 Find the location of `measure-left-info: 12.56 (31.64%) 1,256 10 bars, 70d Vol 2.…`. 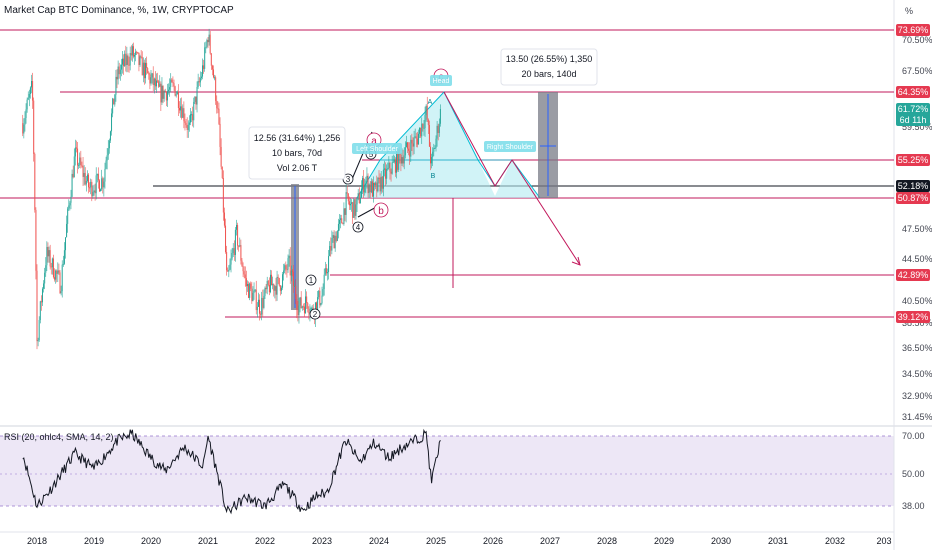

measure-left-info: 12.56 (31.64%) 1,256 10 bars, 70d Vol 2.… is located at coordinates (297, 153).